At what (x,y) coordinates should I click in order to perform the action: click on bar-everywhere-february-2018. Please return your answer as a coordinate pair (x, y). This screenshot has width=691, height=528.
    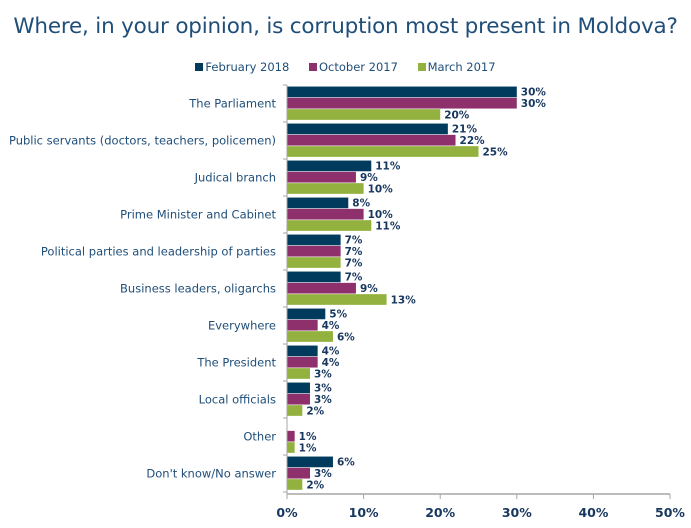
    Looking at the image, I should click on (306, 314).